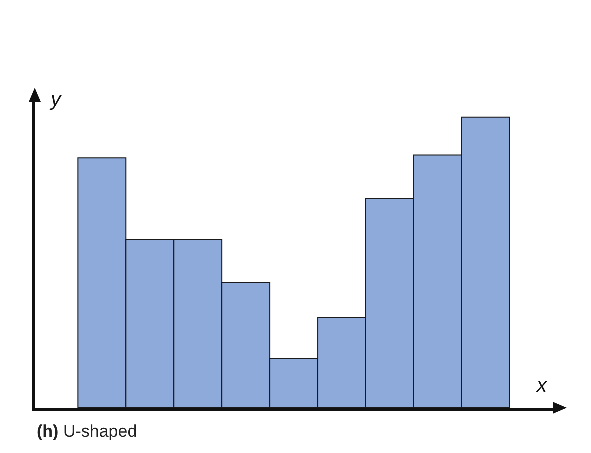 The height and width of the screenshot is (453, 591). I want to click on y-axis-title: y, so click(55, 100).